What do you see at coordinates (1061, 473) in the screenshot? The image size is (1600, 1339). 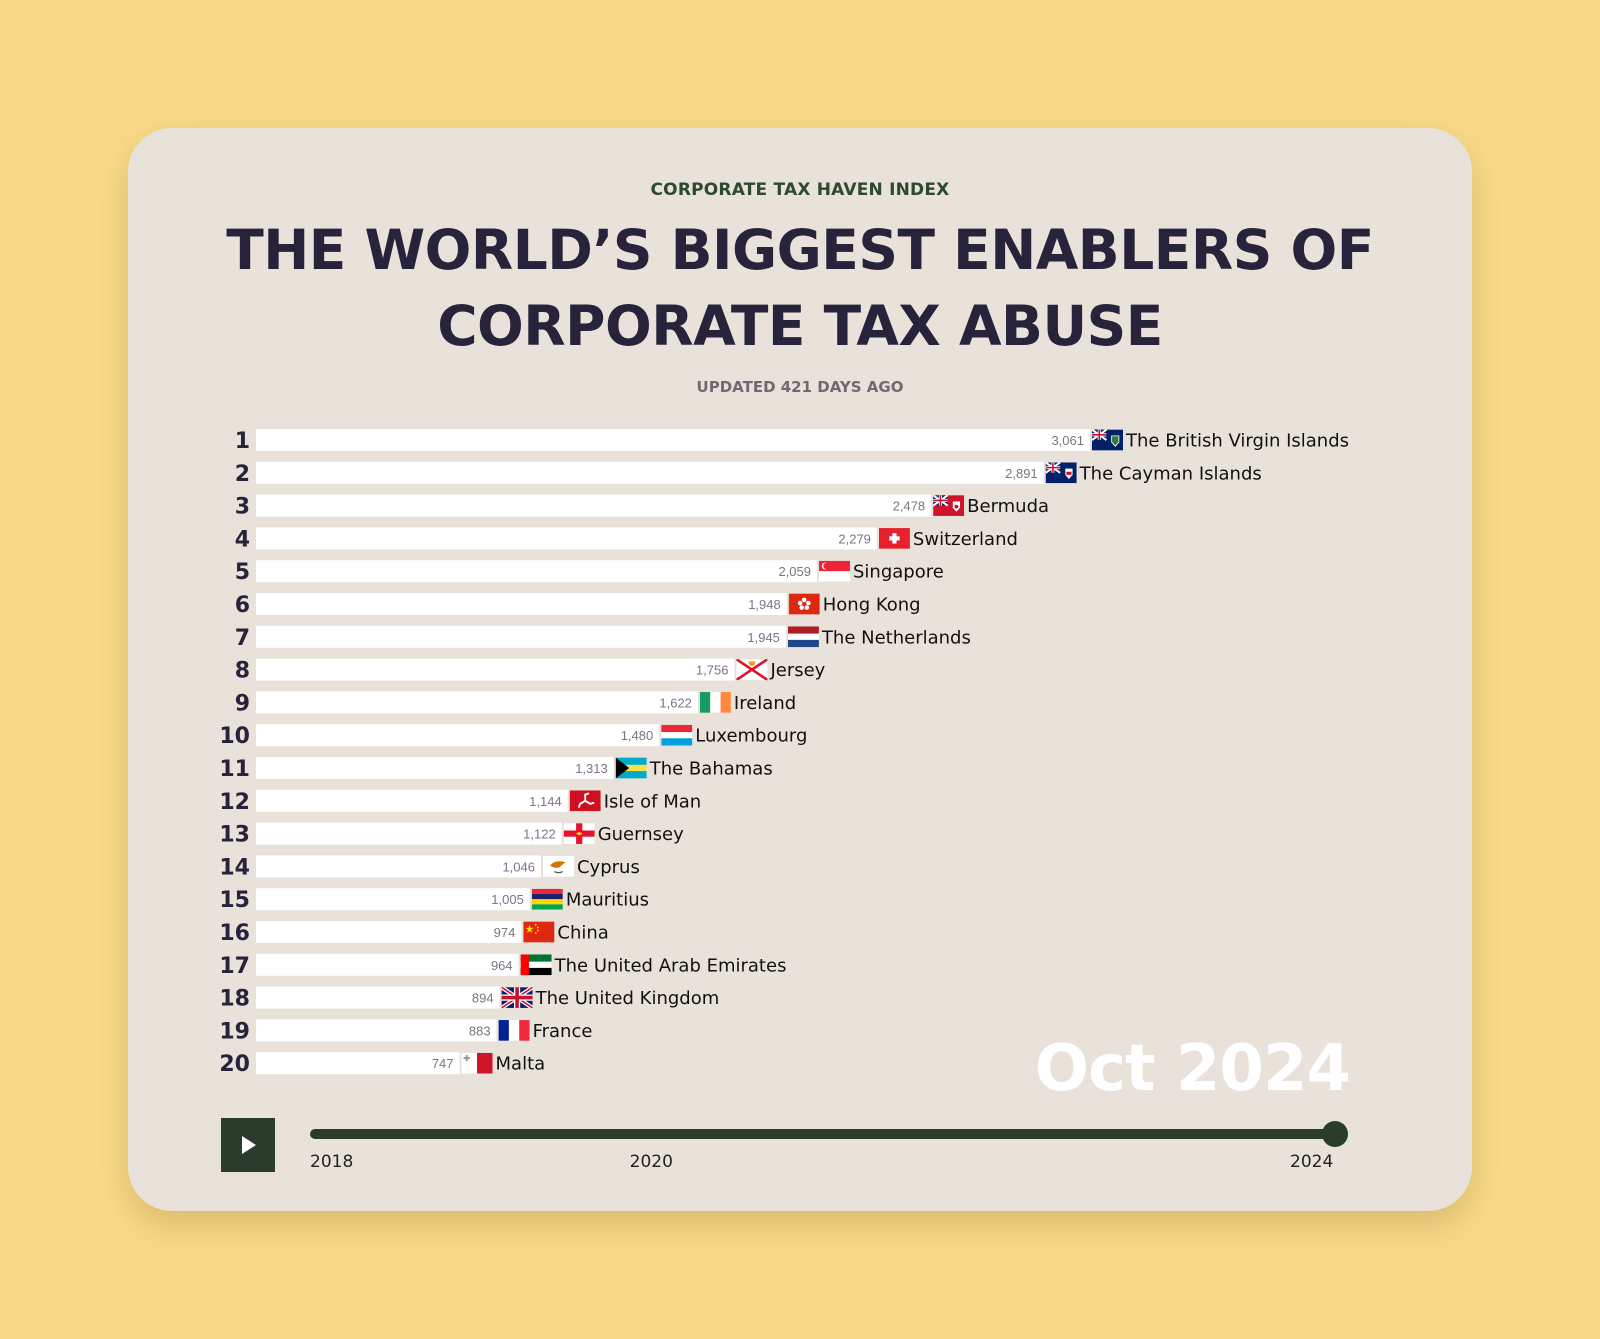 I see `flag-cayman-islands-icon` at bounding box center [1061, 473].